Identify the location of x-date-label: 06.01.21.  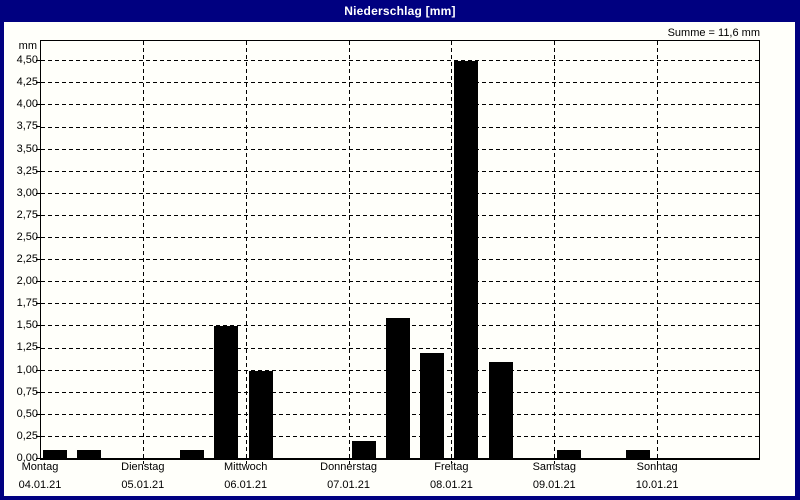
(246, 485).